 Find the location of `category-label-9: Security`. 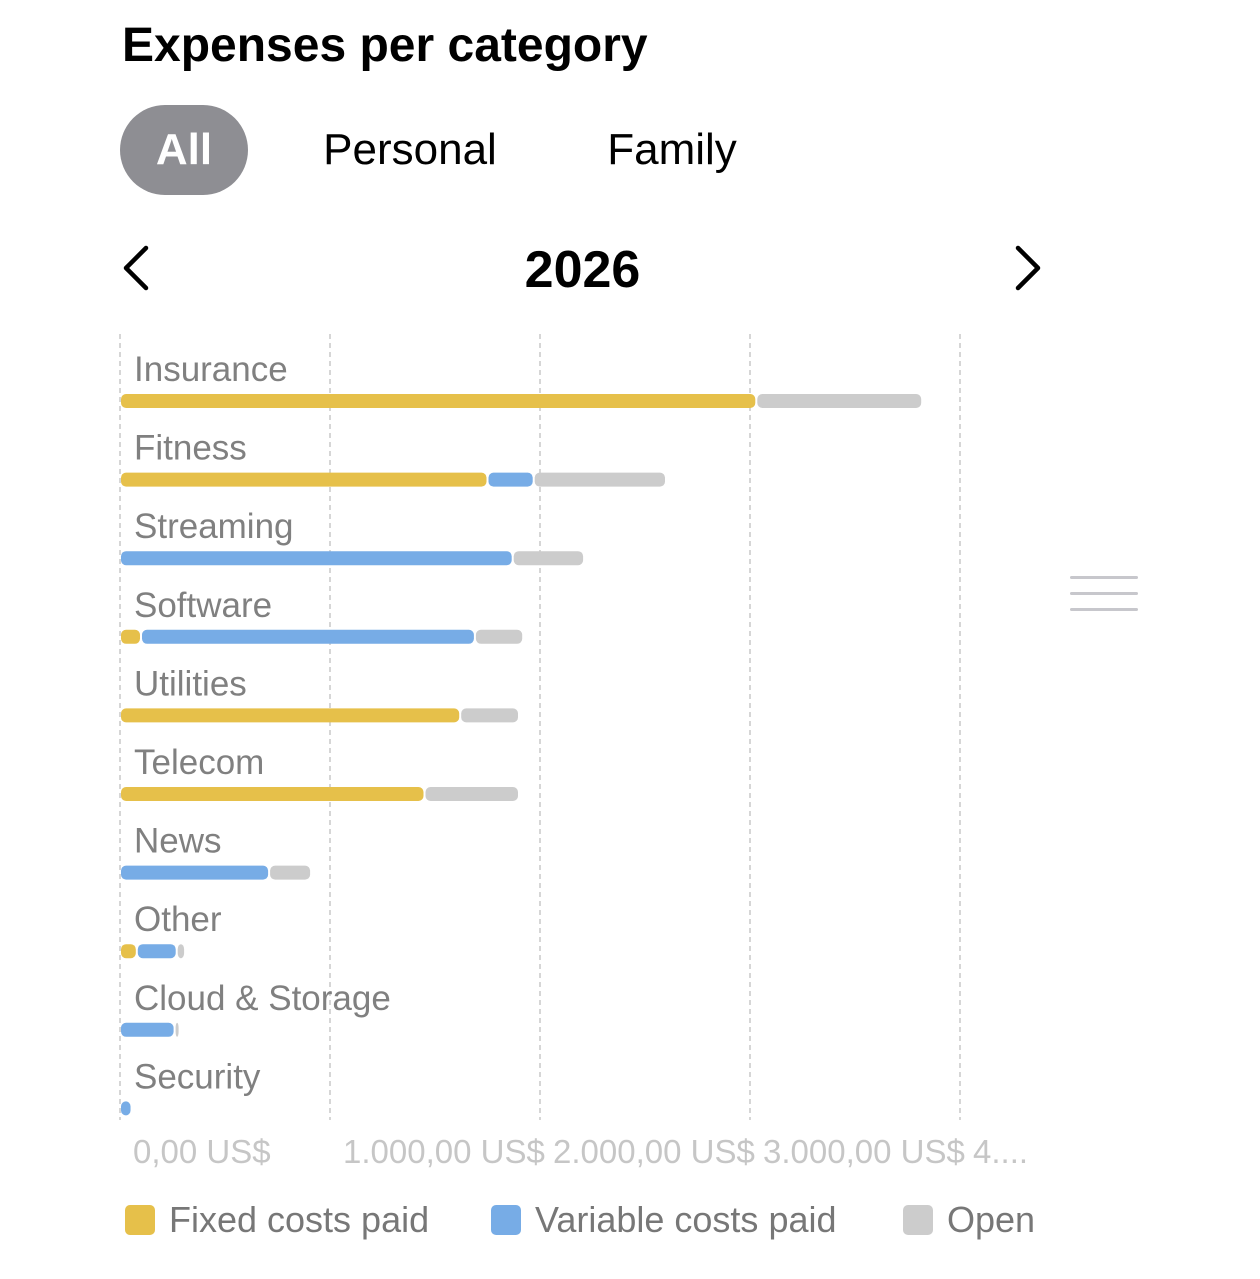

category-label-9: Security is located at coordinates (197, 1076).